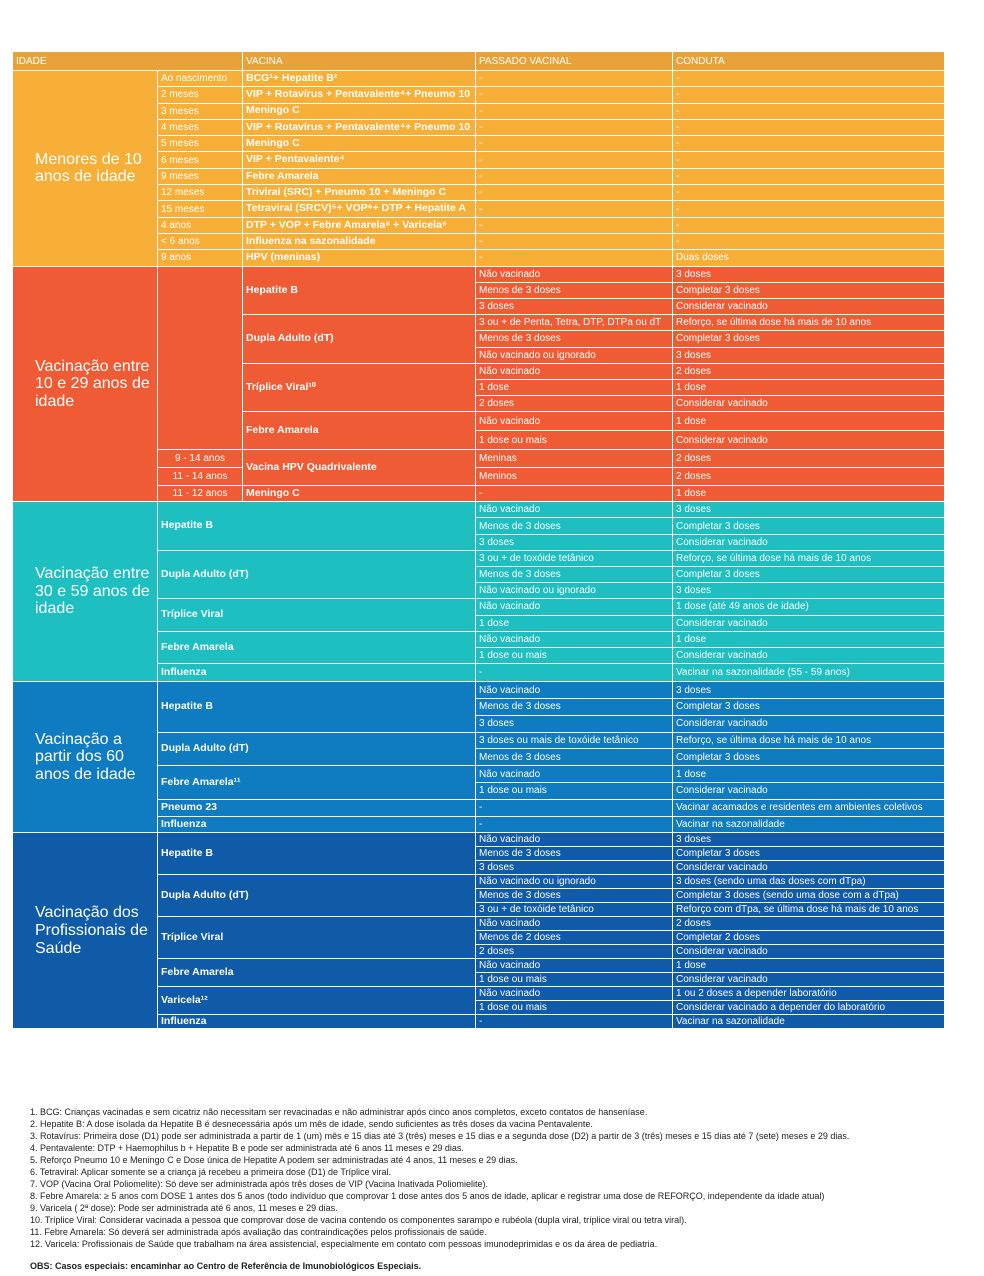  I want to click on header-conduct: CONDUTA, so click(808, 61).